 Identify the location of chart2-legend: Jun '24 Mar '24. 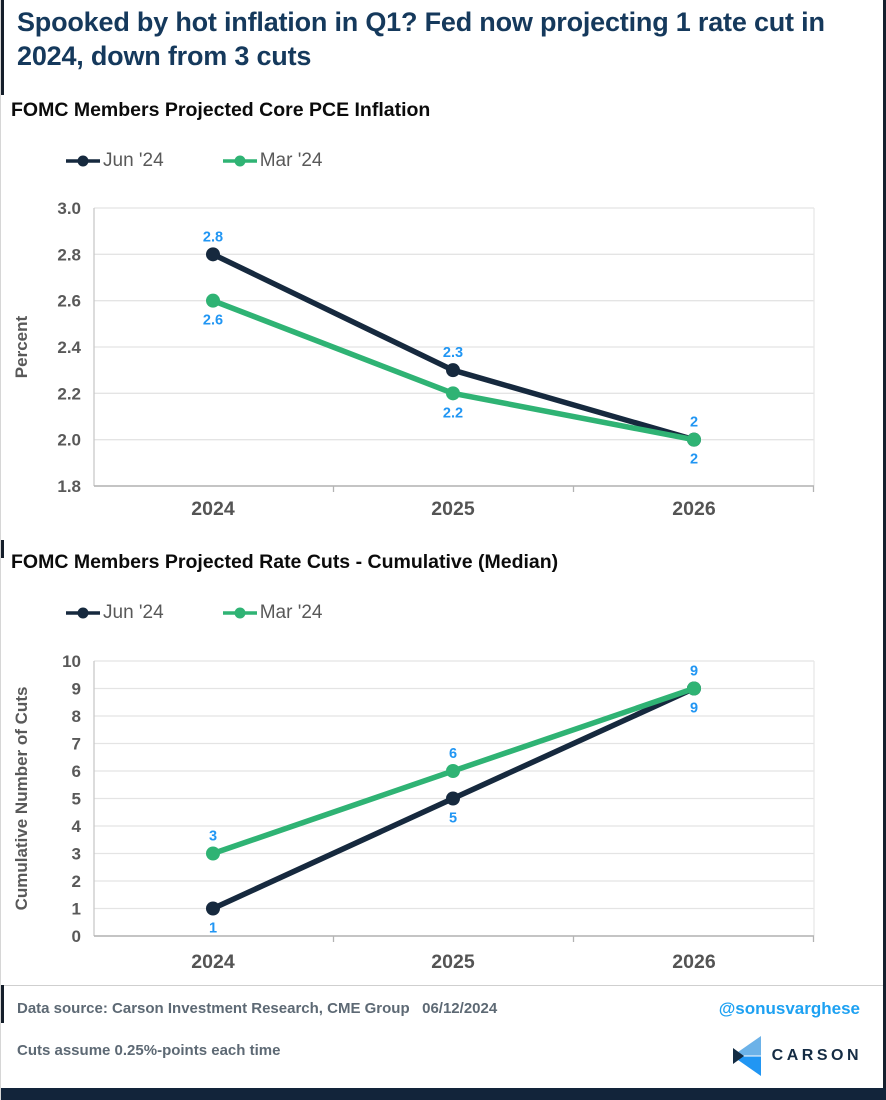
(193, 613).